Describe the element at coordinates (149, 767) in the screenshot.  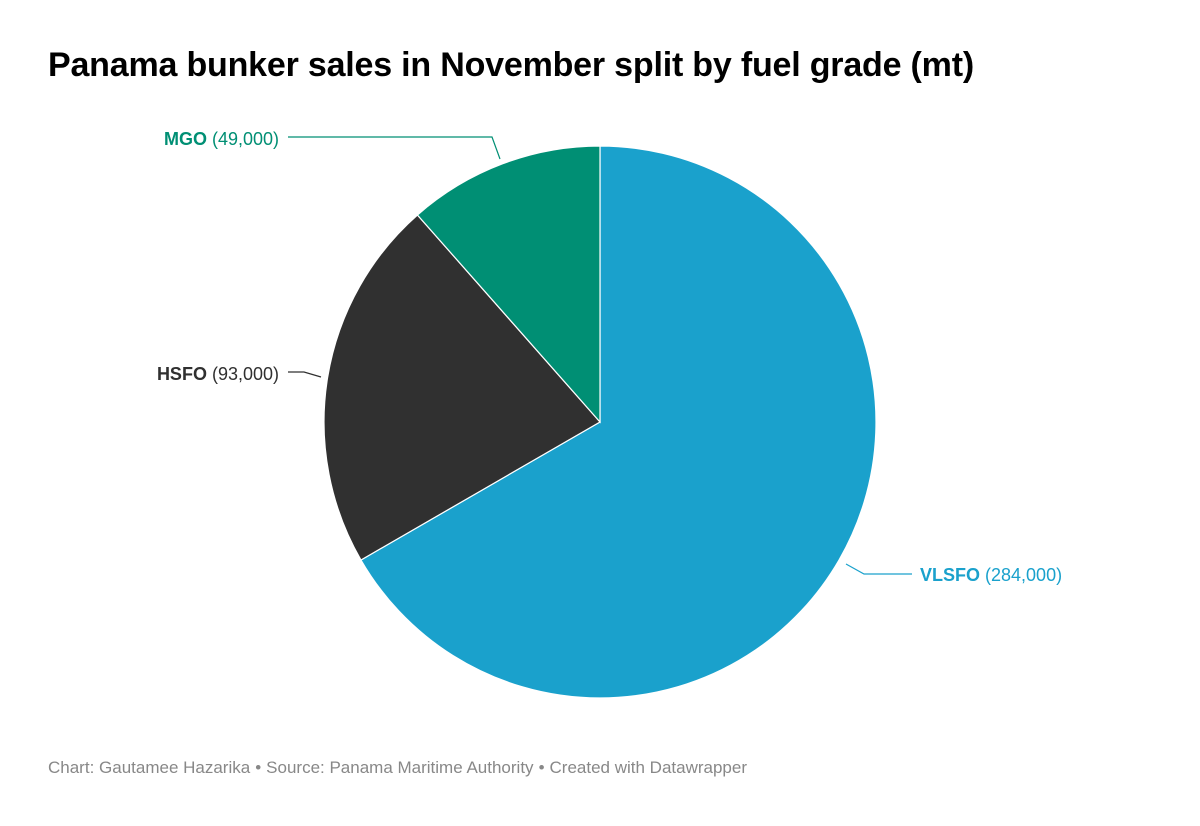
I see `chart-credit: Chart: Gautamee Hazarika` at that location.